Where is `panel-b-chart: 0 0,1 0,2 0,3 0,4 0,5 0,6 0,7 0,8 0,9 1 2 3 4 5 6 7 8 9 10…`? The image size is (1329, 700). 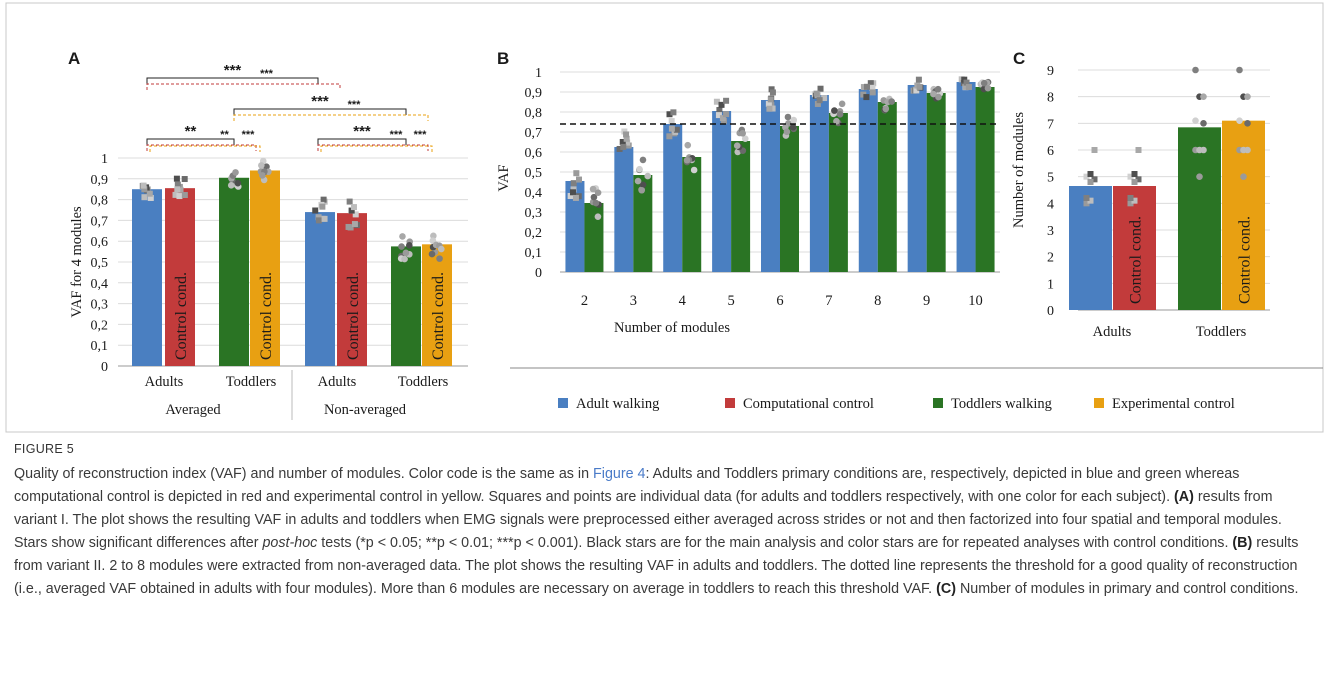
panel-b-chart: 0 0,1 0,2 0,3 0,4 0,5 0,6 0,7 0,8 0,9 1 2 3 4 5 6 7 8 9 10… is located at coordinates (748, 201).